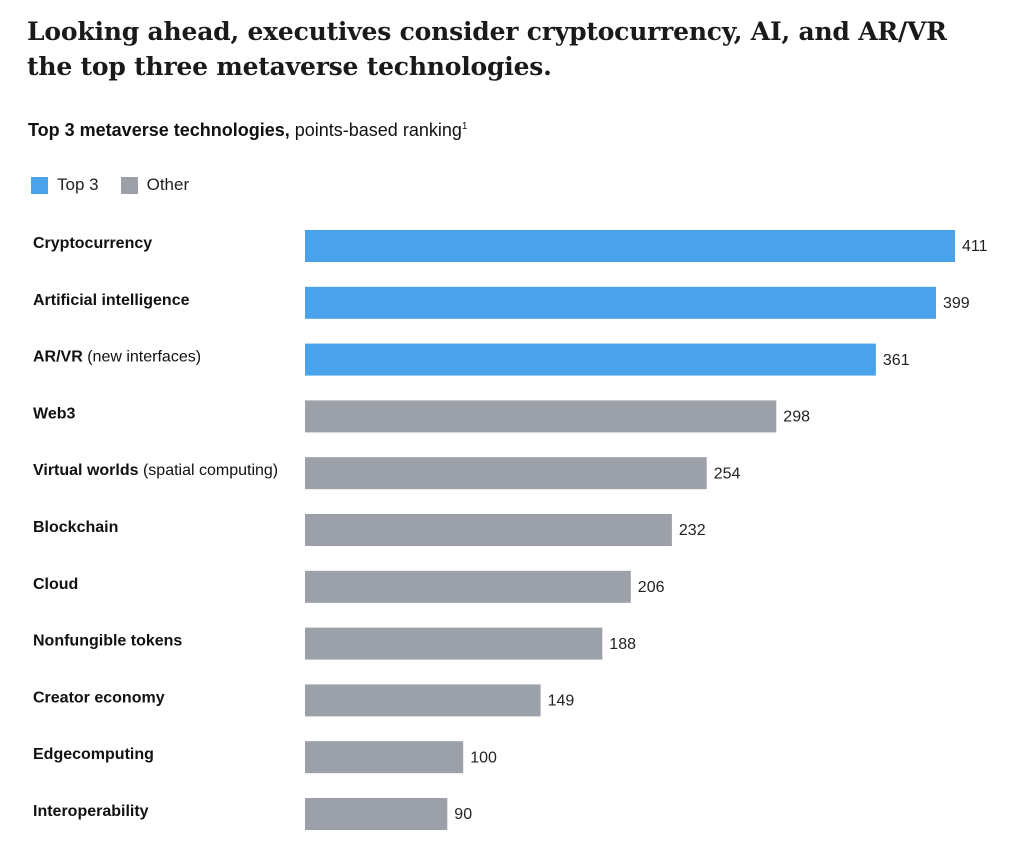 The image size is (1024, 852). Describe the element at coordinates (975, 246) in the screenshot. I see `value-label-cryptocurrency: 411` at that location.